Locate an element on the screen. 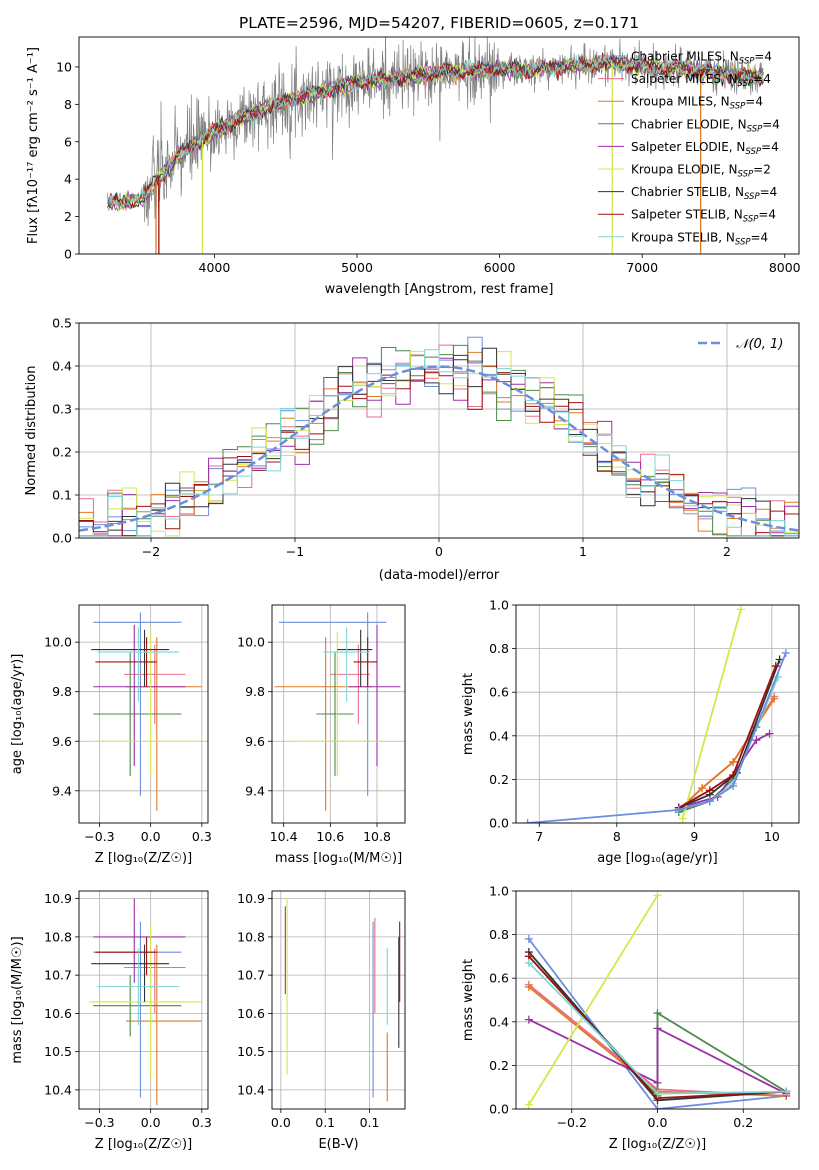 This screenshot has height=1170, width=819. x-tick-label: 10.6 is located at coordinates (330, 836).